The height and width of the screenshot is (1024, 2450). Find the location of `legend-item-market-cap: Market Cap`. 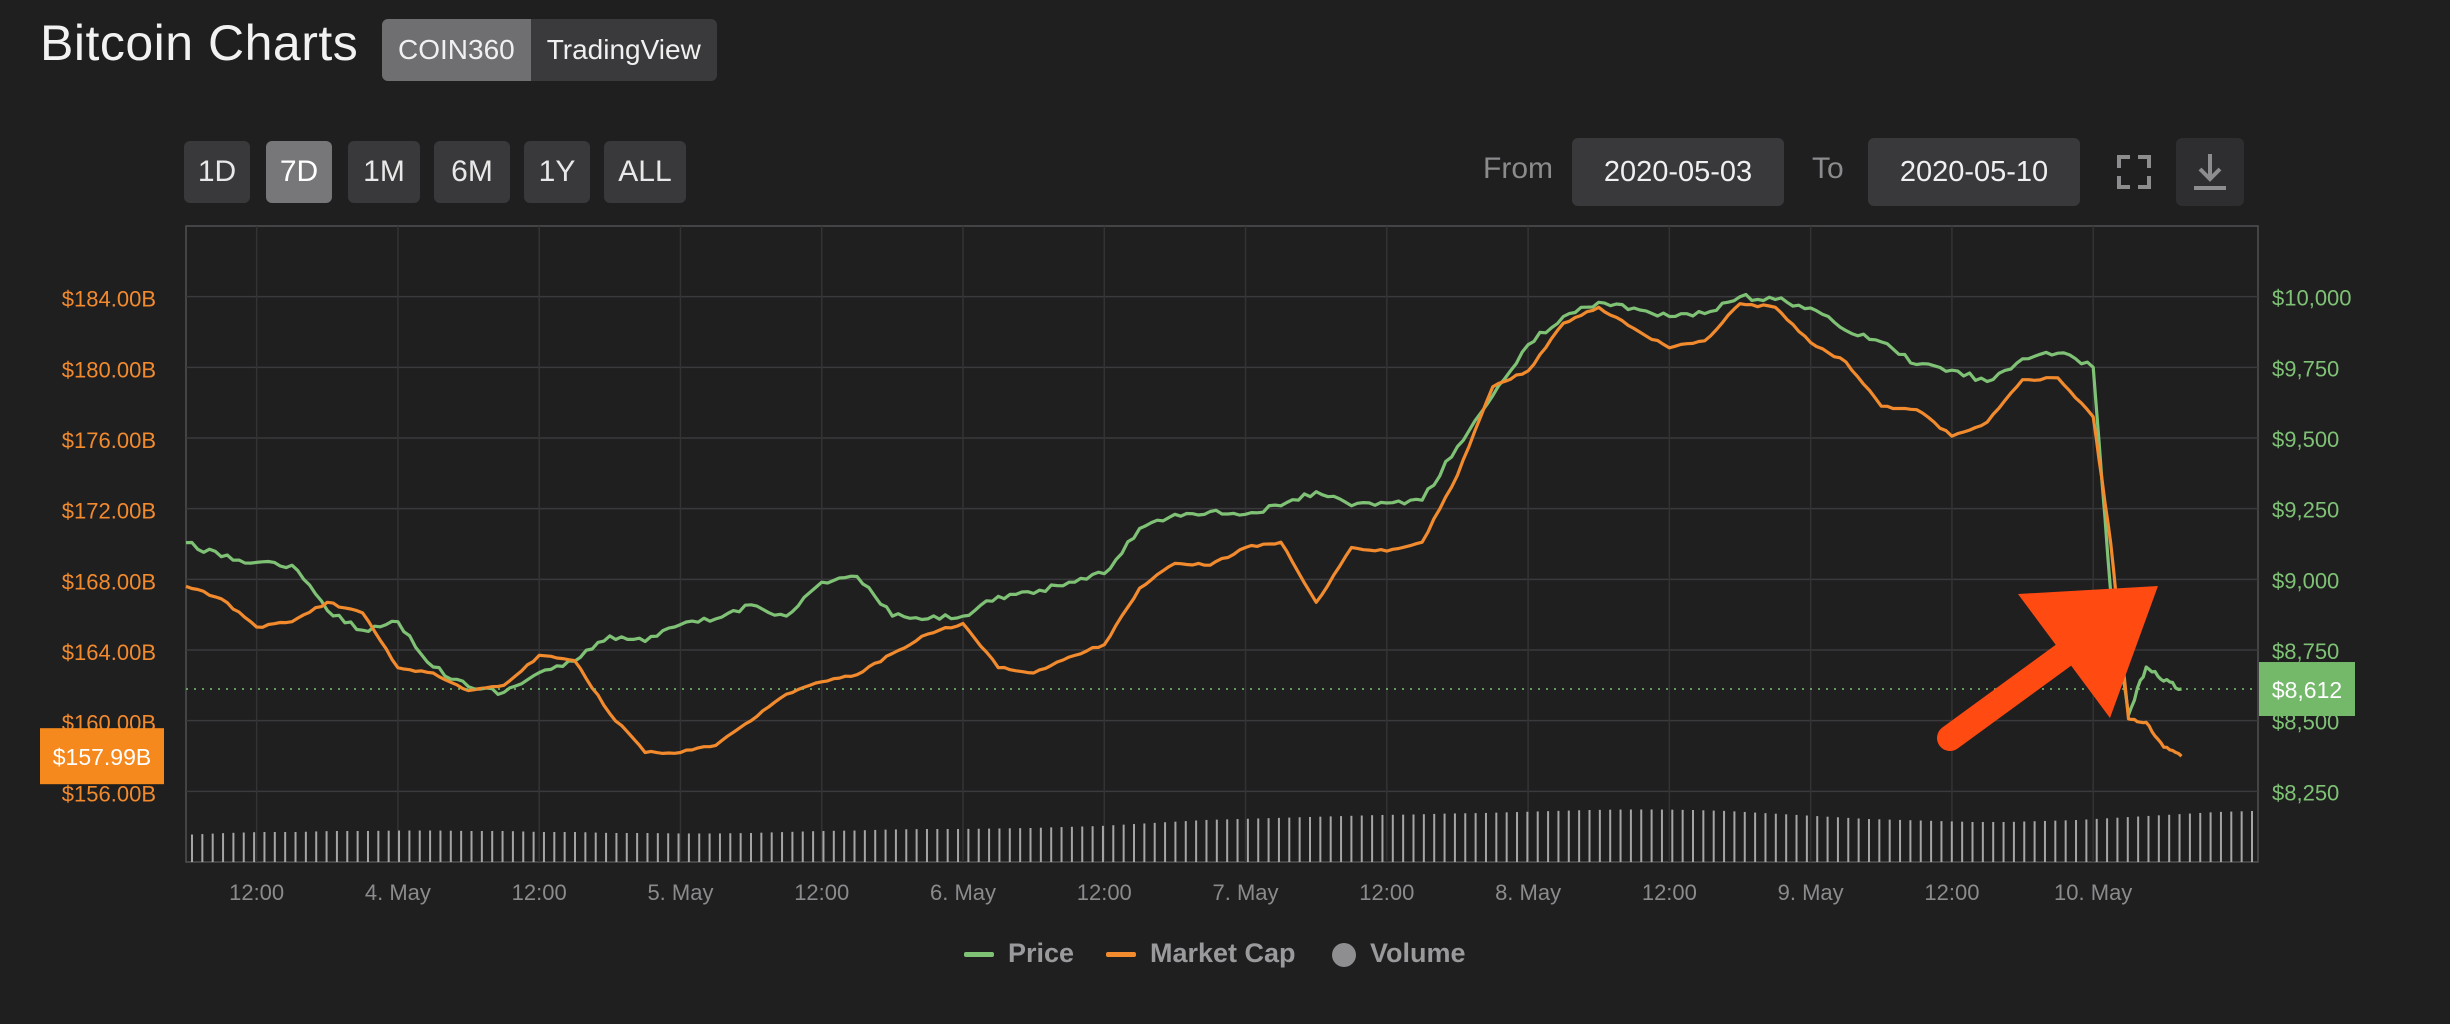

legend-item-market-cap: Market Cap is located at coordinates (1201, 953).